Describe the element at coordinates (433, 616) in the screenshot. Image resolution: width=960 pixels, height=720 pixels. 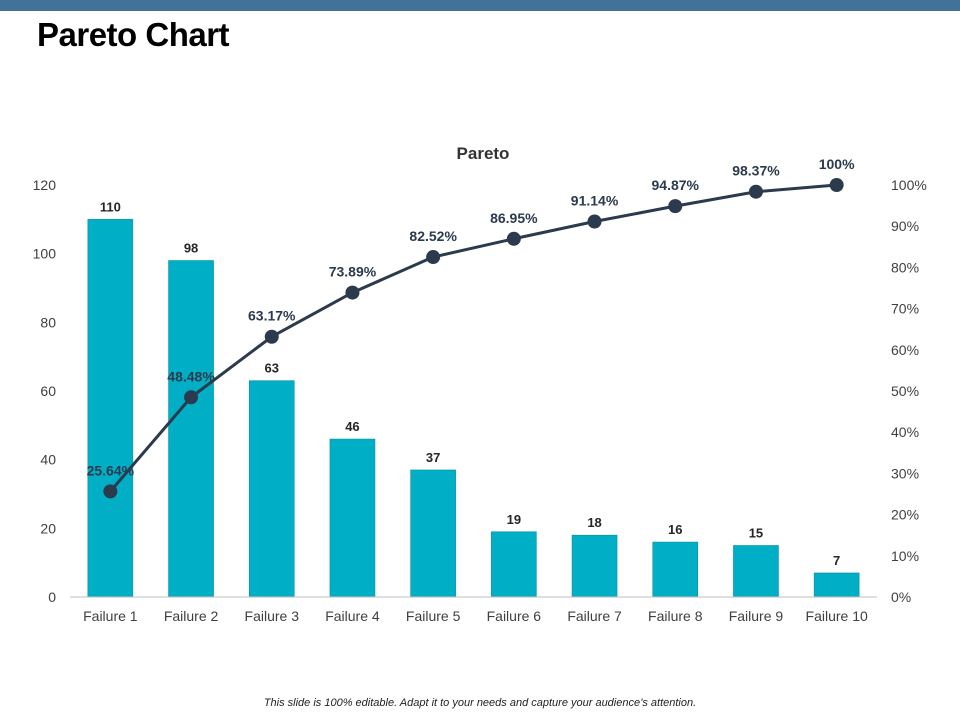
I see `x-axis-category-label: Failure 5` at that location.